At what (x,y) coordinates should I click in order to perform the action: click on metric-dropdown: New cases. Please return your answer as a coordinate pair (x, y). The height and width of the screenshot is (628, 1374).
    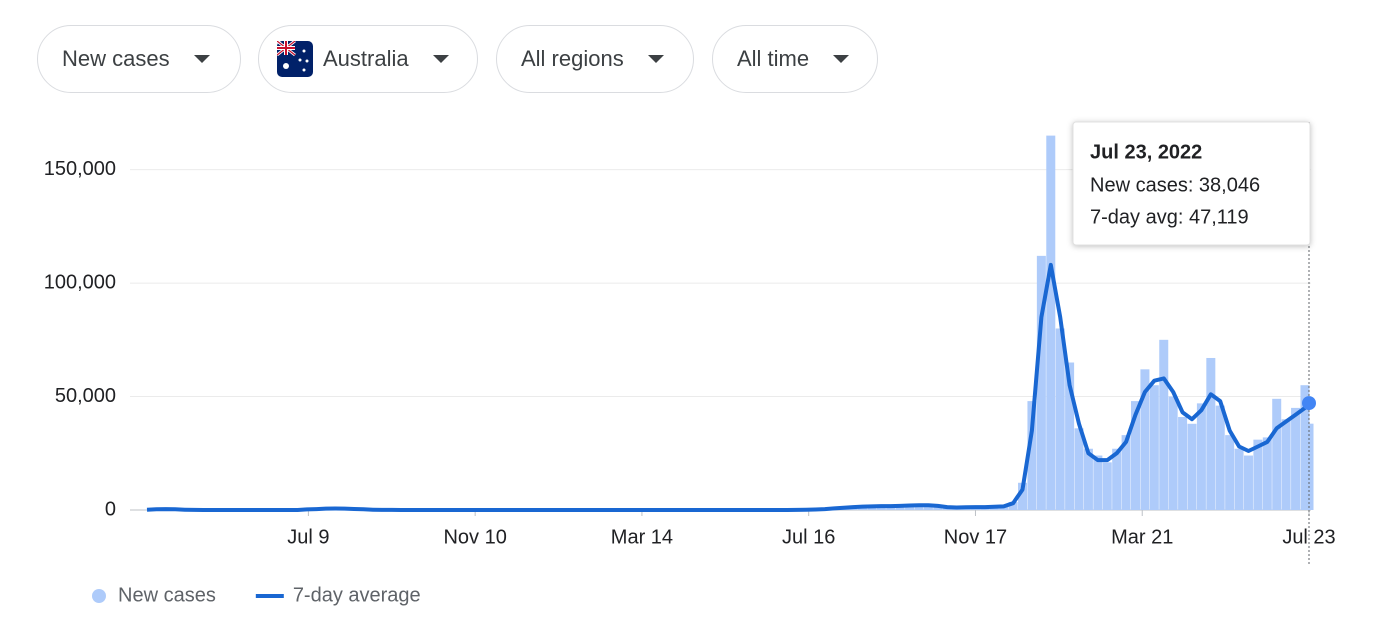
    Looking at the image, I should click on (139, 59).